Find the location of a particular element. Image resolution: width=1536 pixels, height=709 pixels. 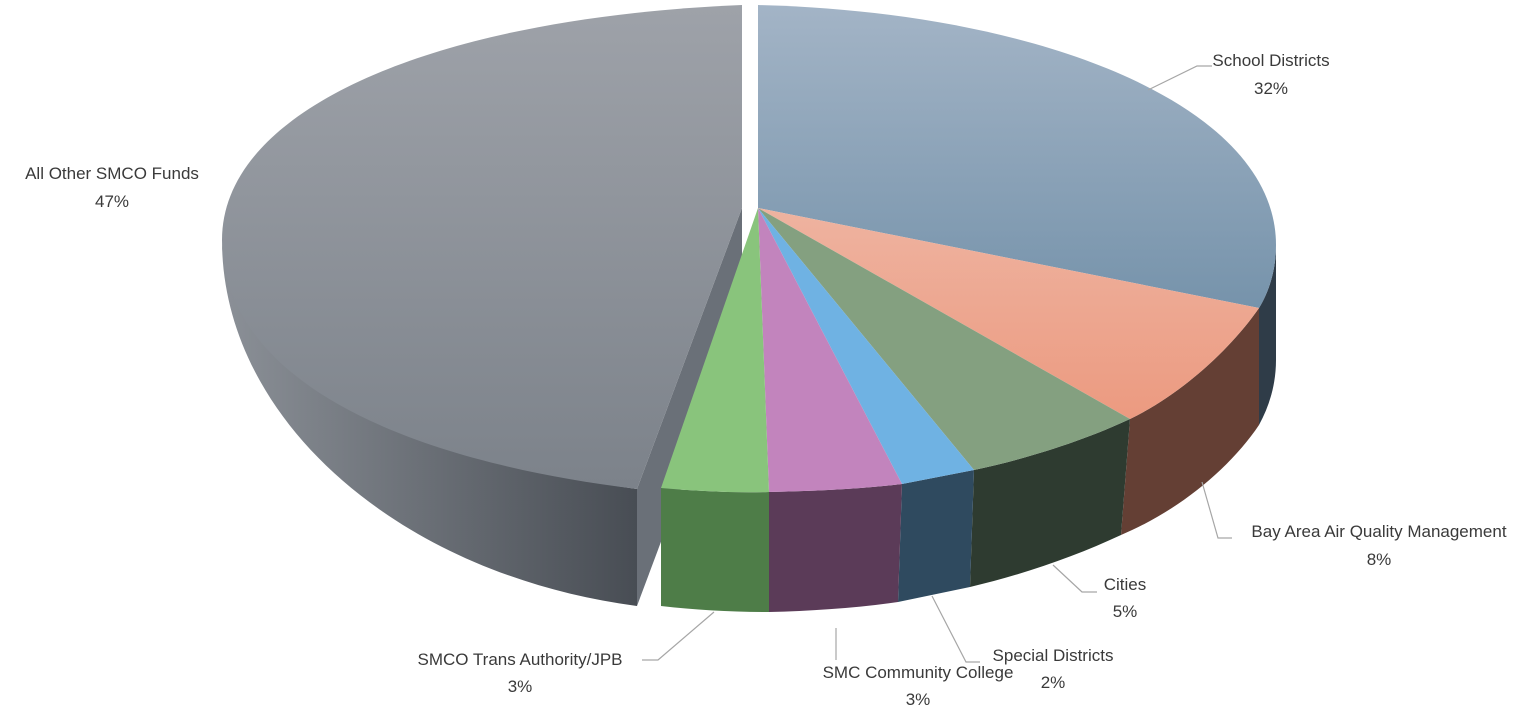

value-cities: 5% is located at coordinates (1125, 611).